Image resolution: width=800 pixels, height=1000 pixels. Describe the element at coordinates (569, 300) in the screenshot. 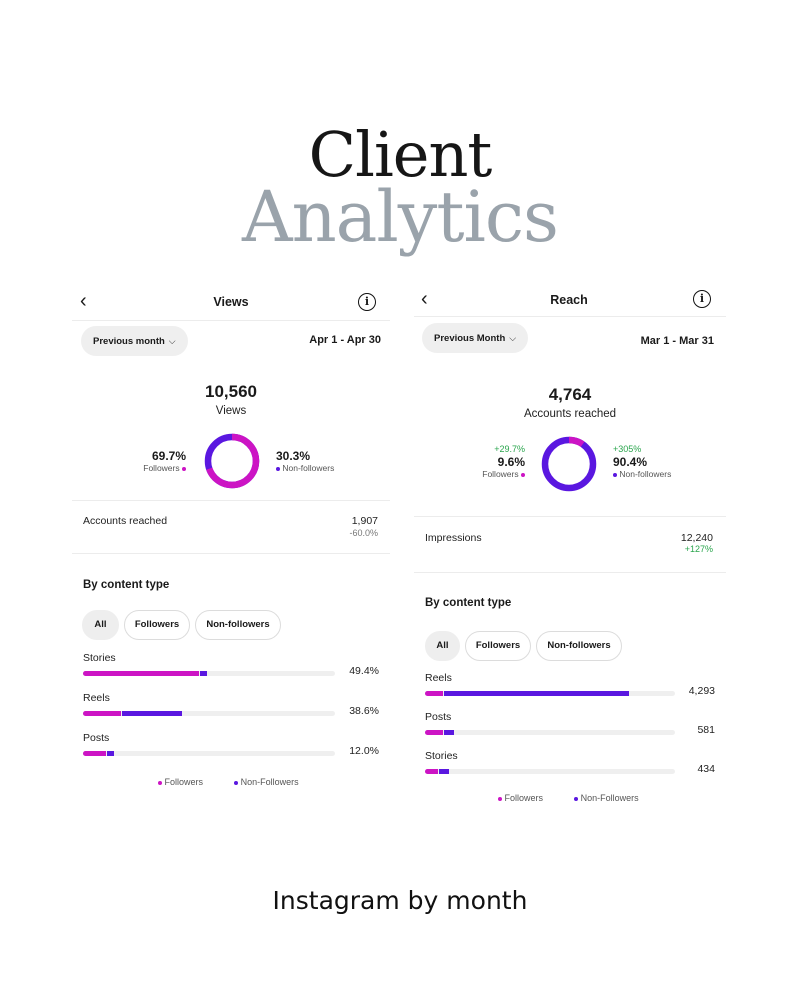

I see `panel-title: Reach` at that location.